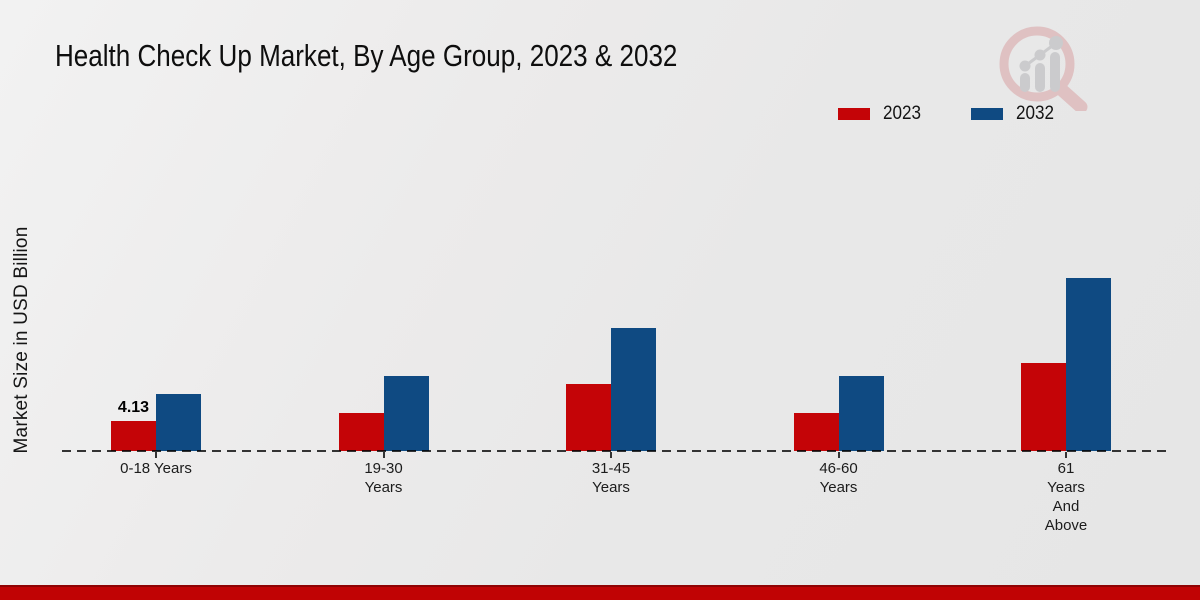 The height and width of the screenshot is (600, 1200). Describe the element at coordinates (1066, 525) in the screenshot. I see `category-label-line: Above` at that location.